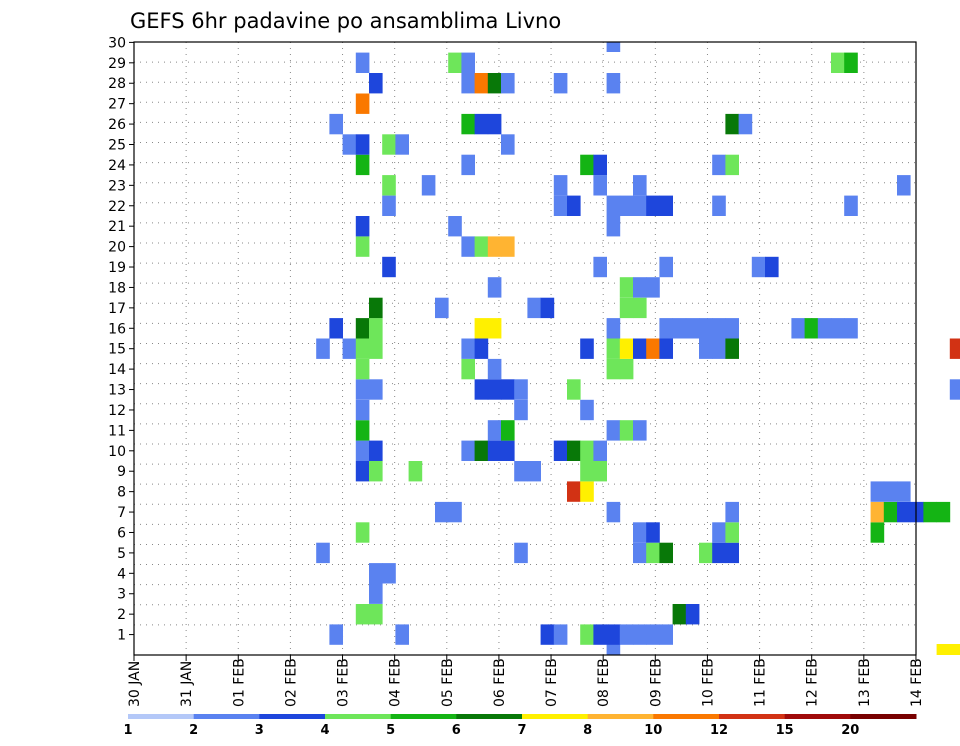  What do you see at coordinates (117, 146) in the screenshot?
I see `y-tick-label: 25` at bounding box center [117, 146].